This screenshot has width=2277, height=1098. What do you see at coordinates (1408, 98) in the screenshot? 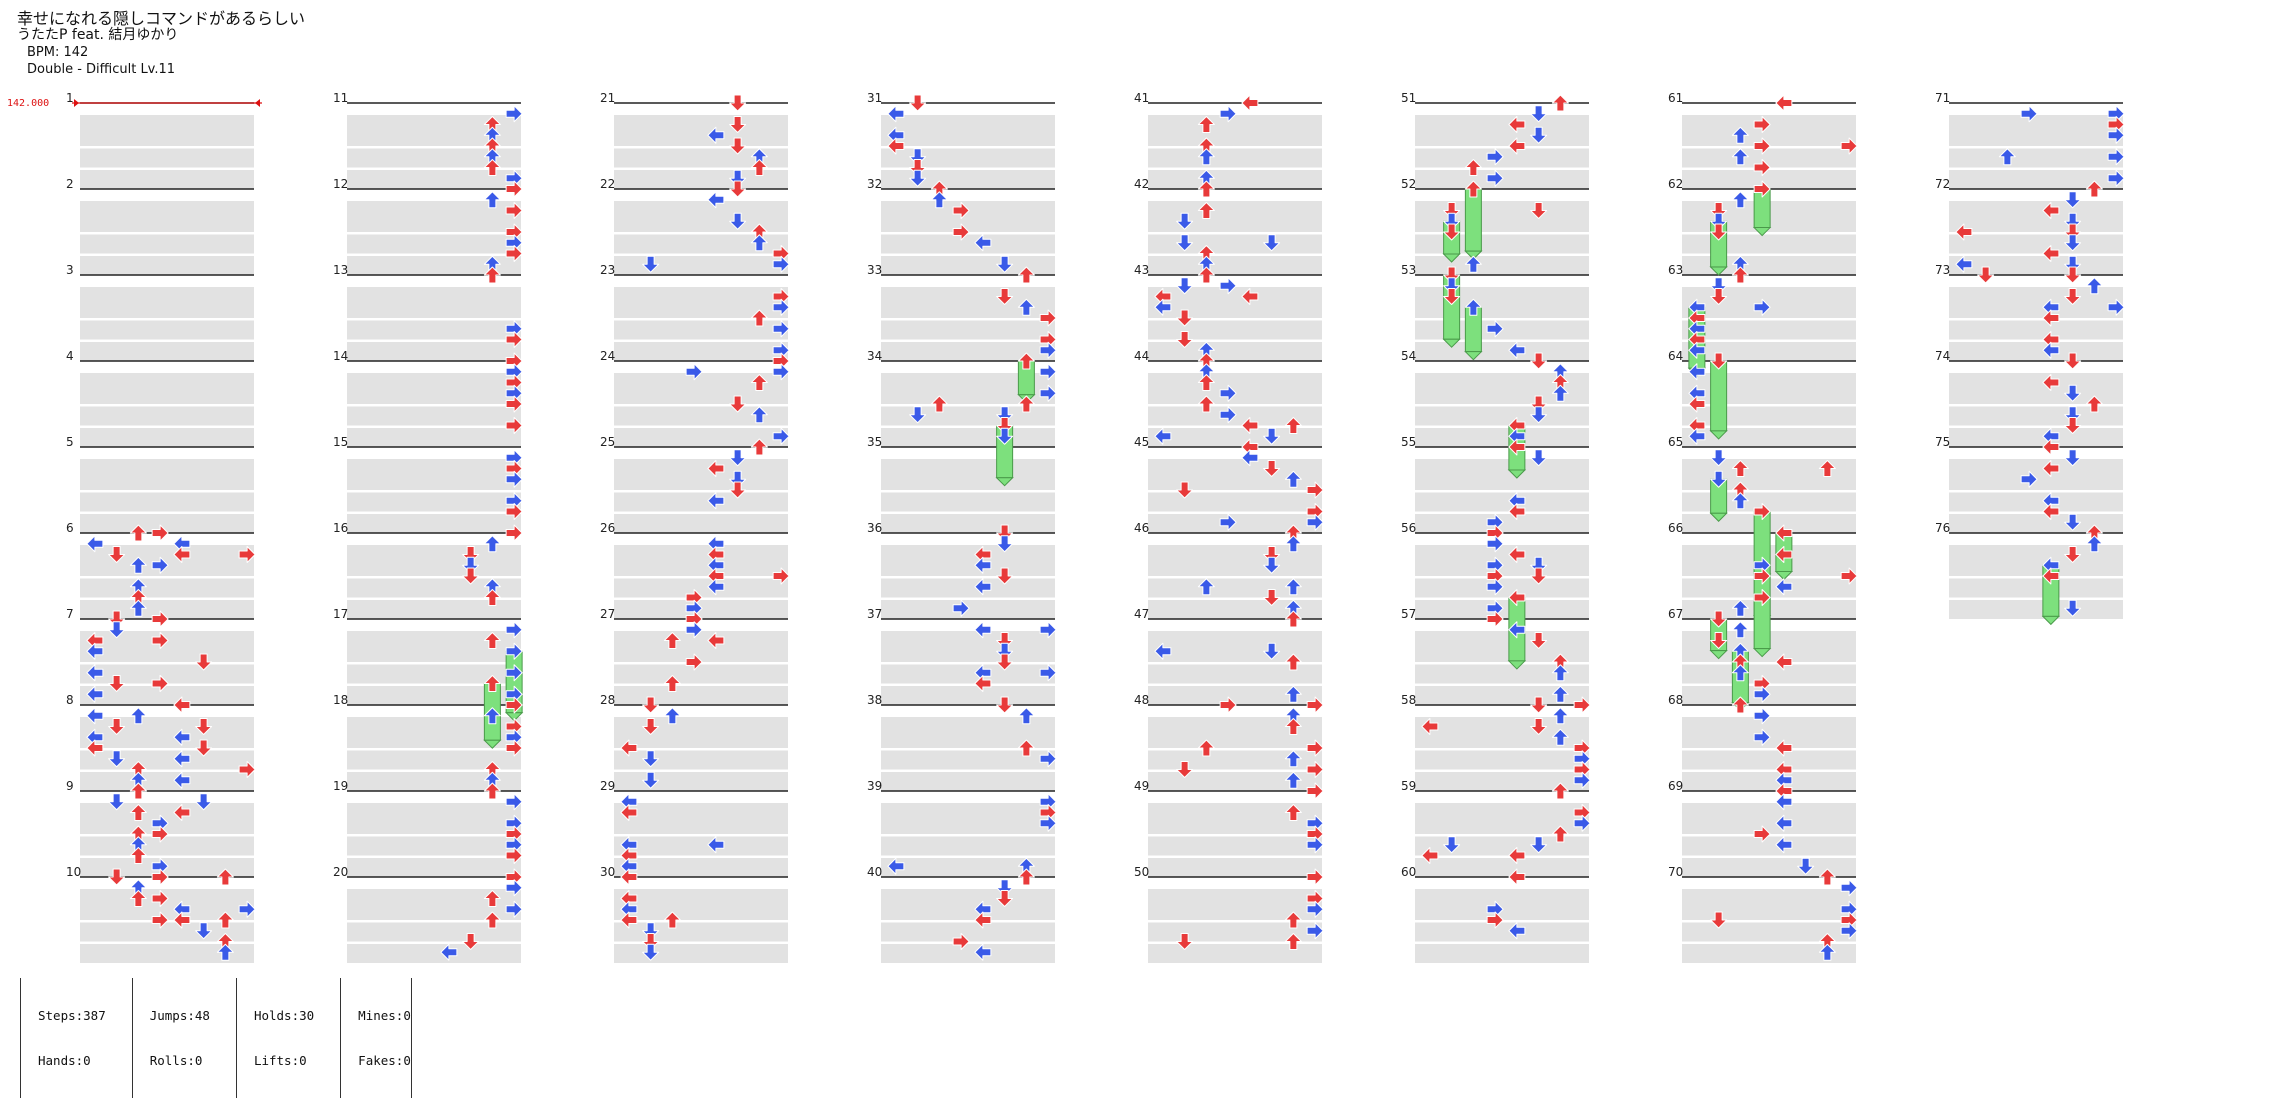
I see `measure-number: 51` at bounding box center [1408, 98].